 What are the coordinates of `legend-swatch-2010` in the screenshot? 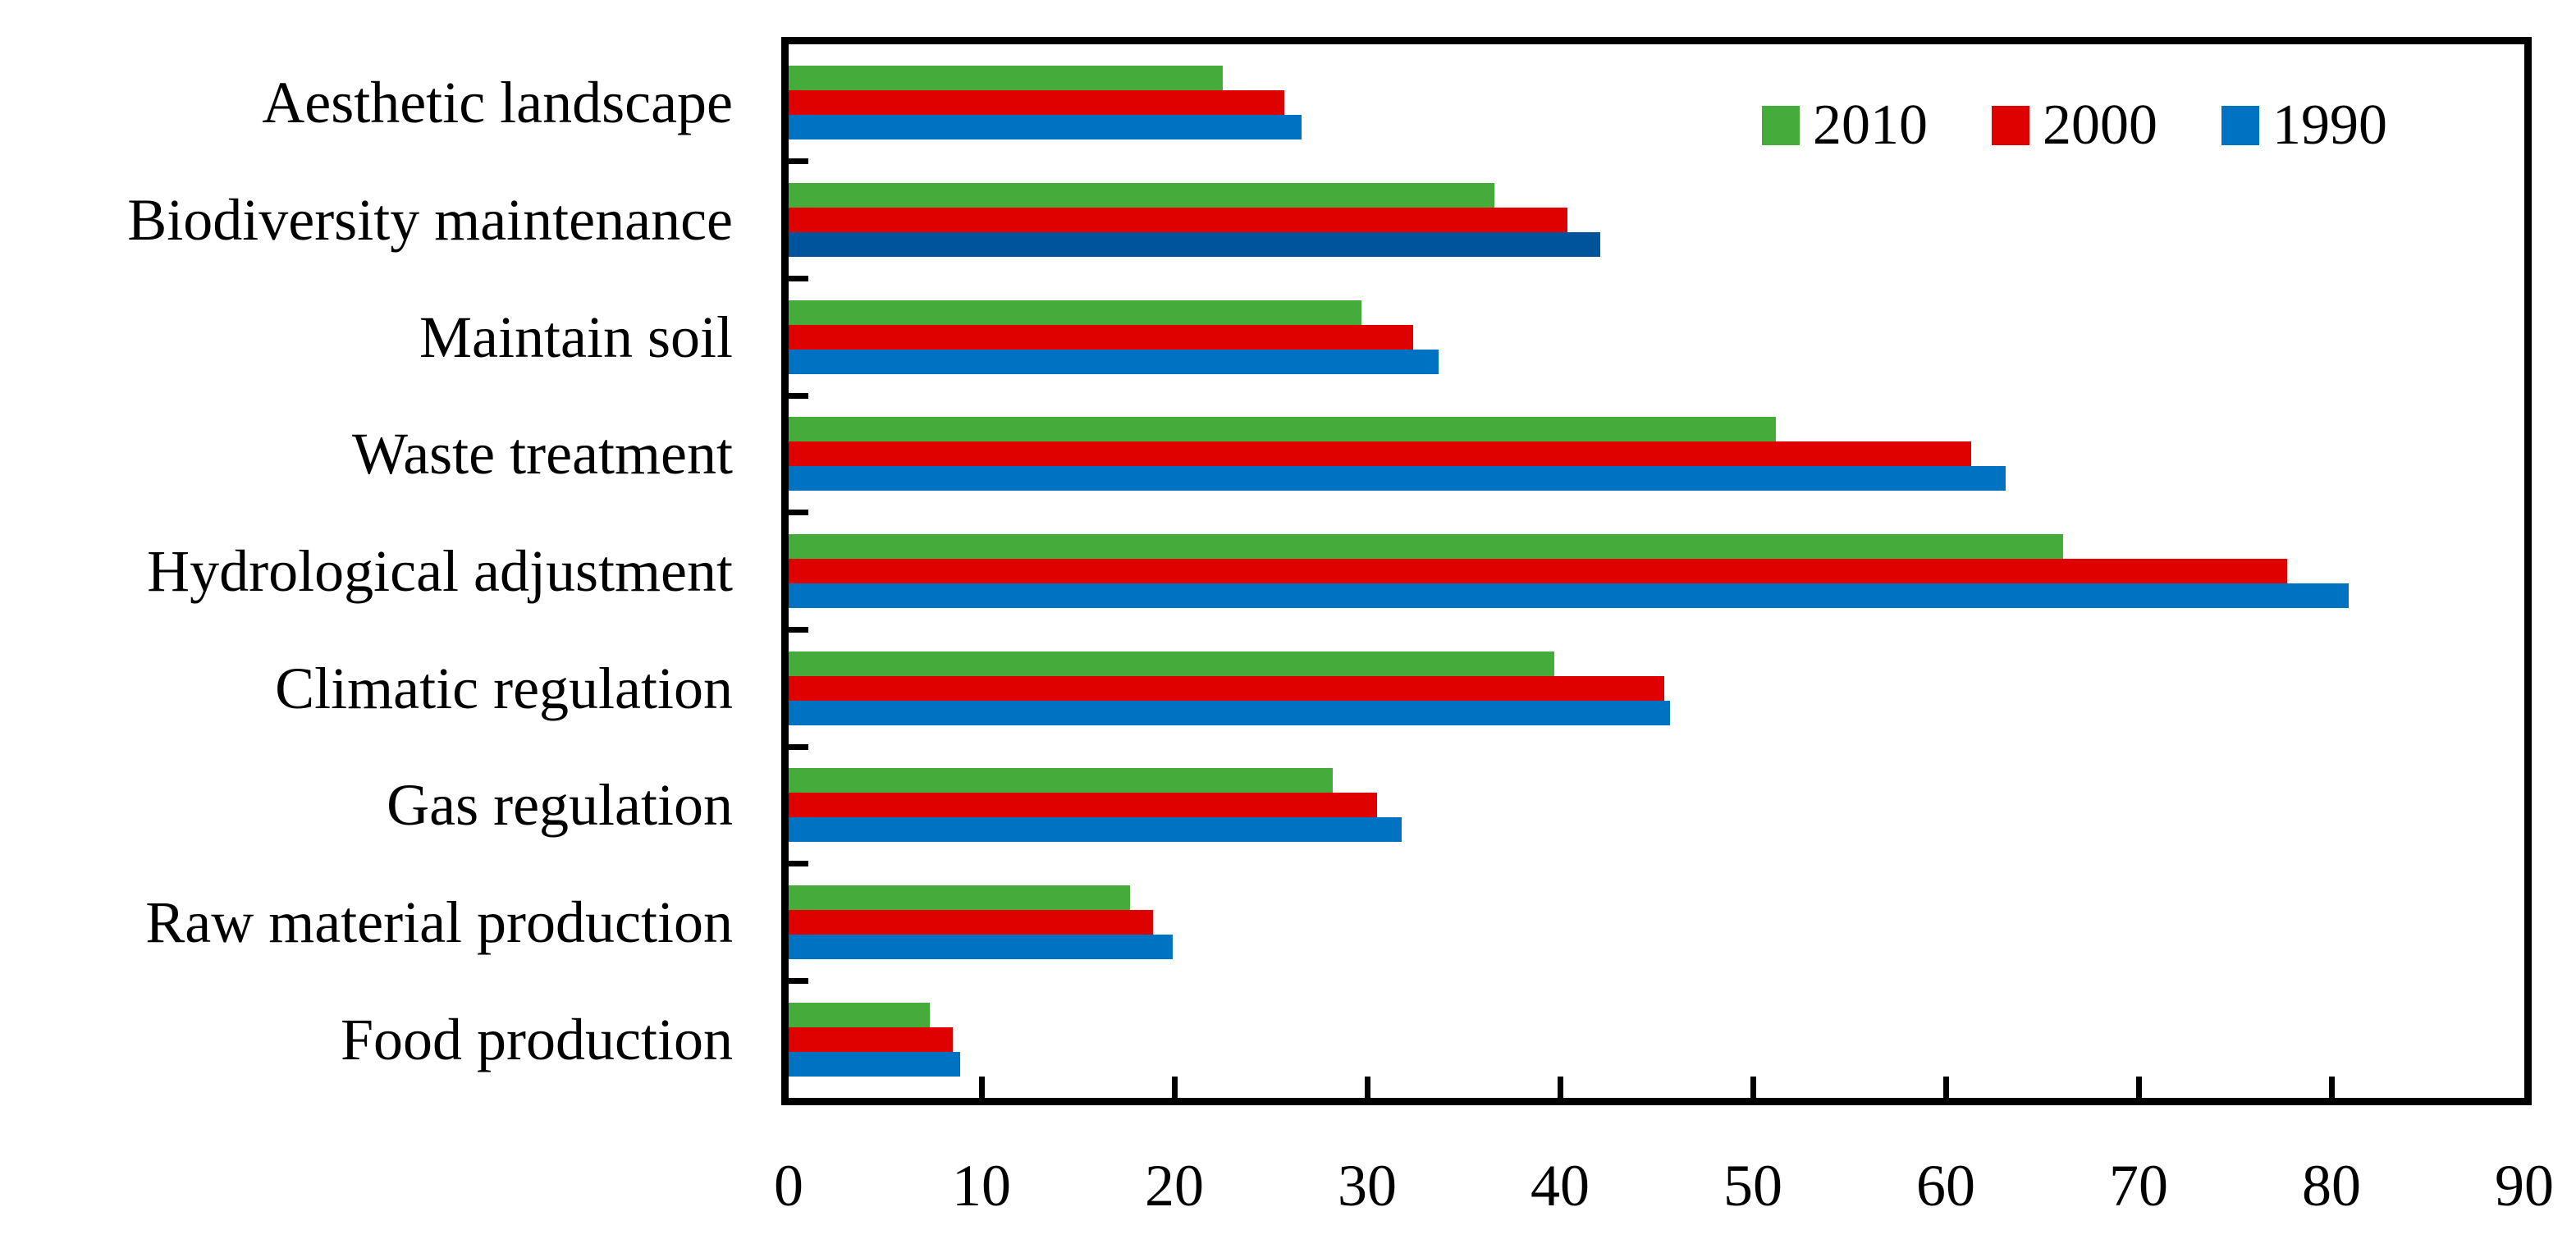 It's located at (1781, 125).